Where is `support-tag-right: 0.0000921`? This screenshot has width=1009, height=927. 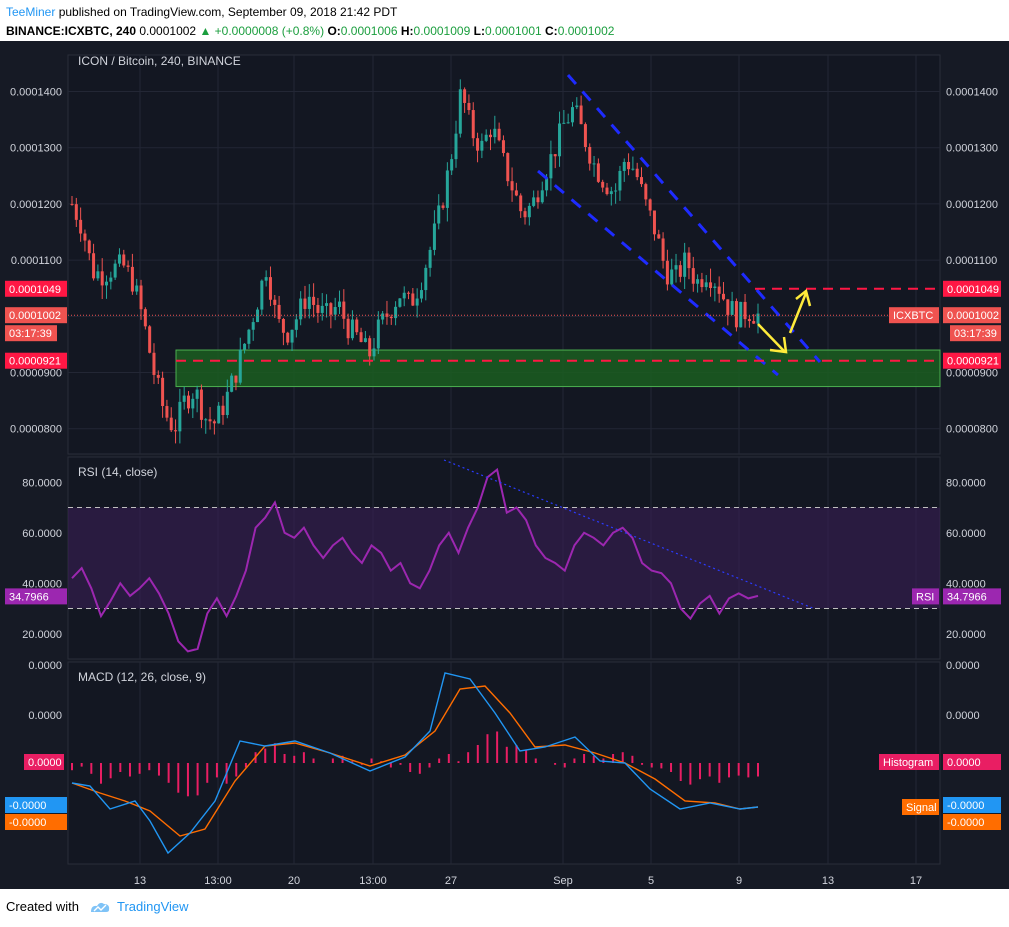 support-tag-right: 0.0000921 is located at coordinates (973, 362).